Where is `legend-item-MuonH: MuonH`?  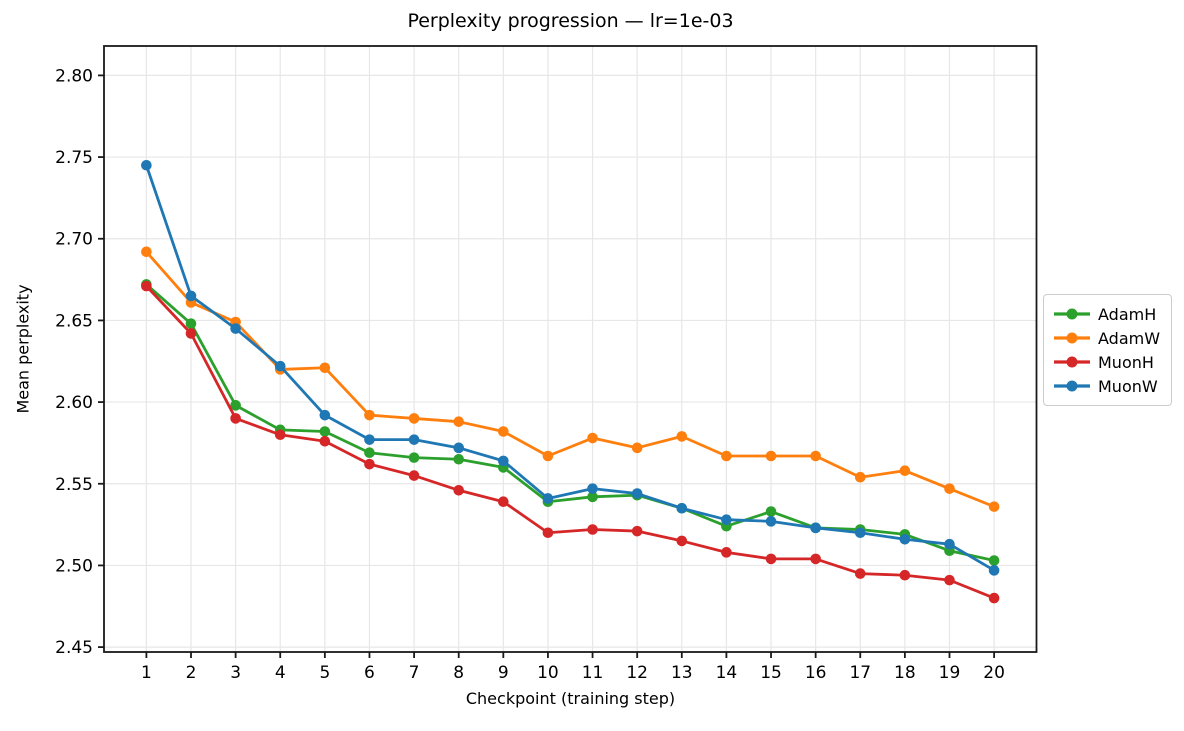
legend-item-MuonH: MuonH is located at coordinates (1107, 362).